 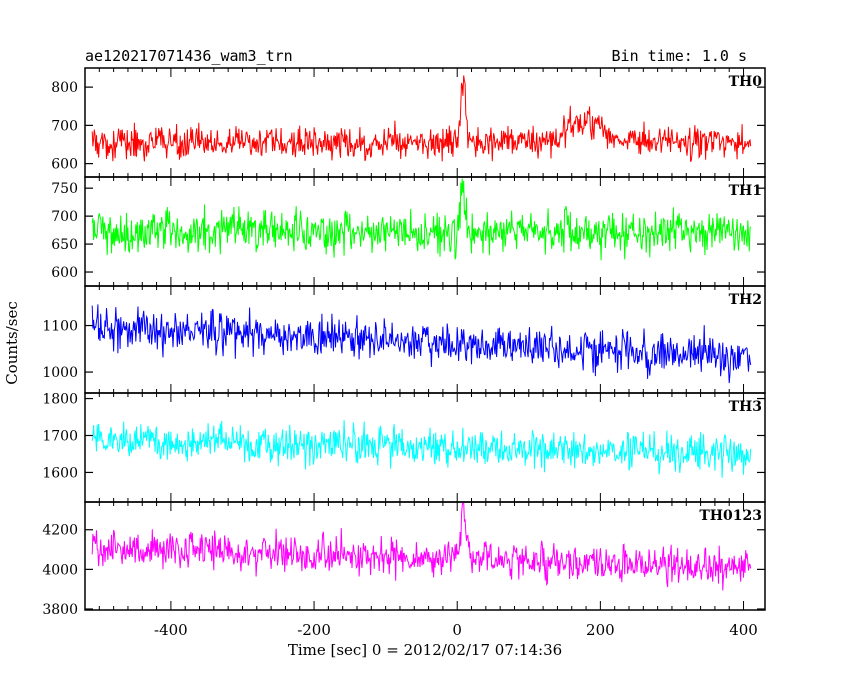 I want to click on x-tick-label: -400, so click(x=171, y=630).